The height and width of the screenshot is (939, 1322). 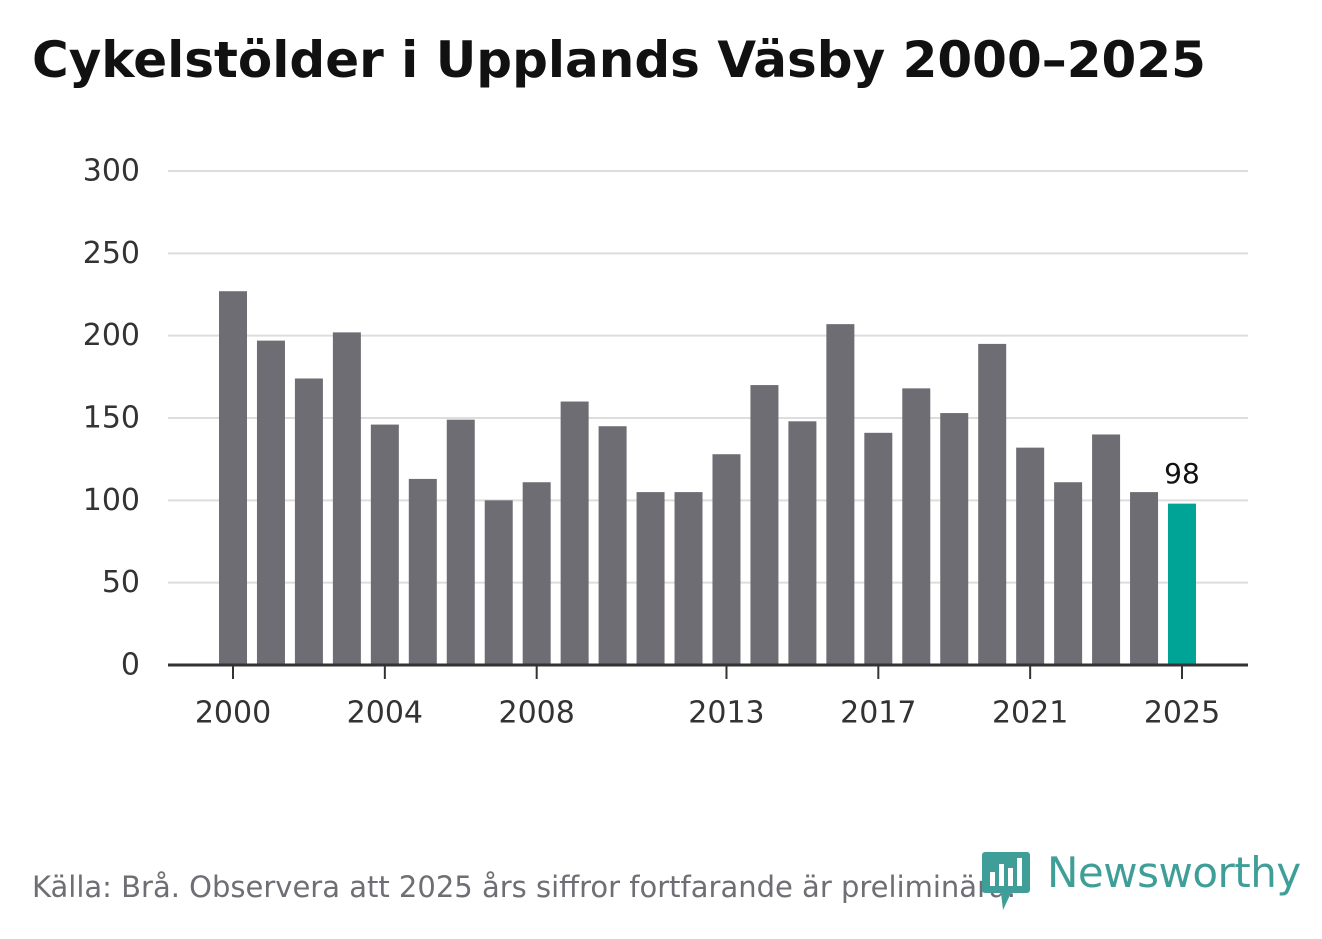 What do you see at coordinates (111, 500) in the screenshot?
I see `y-tick-label: 100` at bounding box center [111, 500].